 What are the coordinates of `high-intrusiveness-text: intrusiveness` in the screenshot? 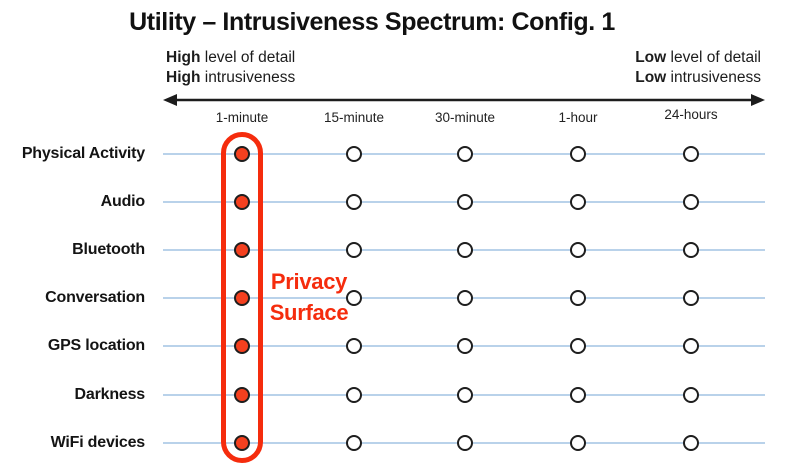 It's located at (248, 77).